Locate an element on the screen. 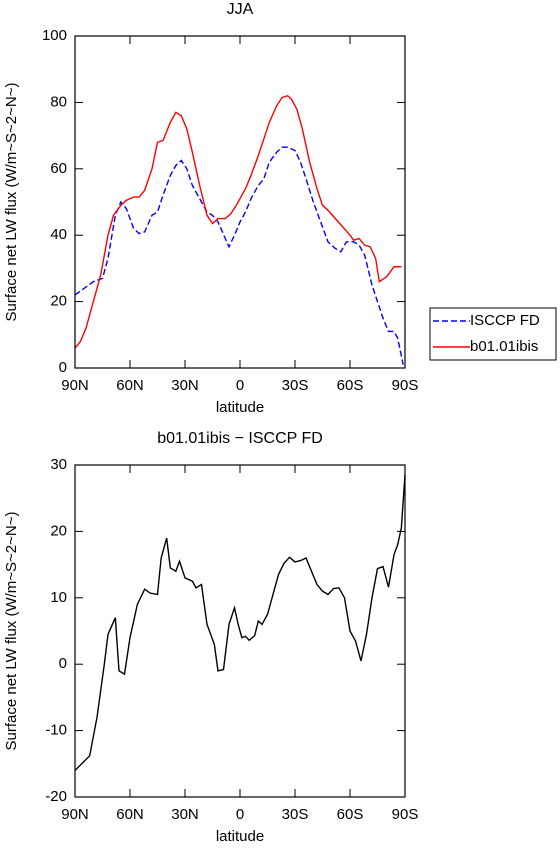 Image resolution: width=560 pixels, height=851 pixels. y-tick-label: 10 is located at coordinates (58, 597).